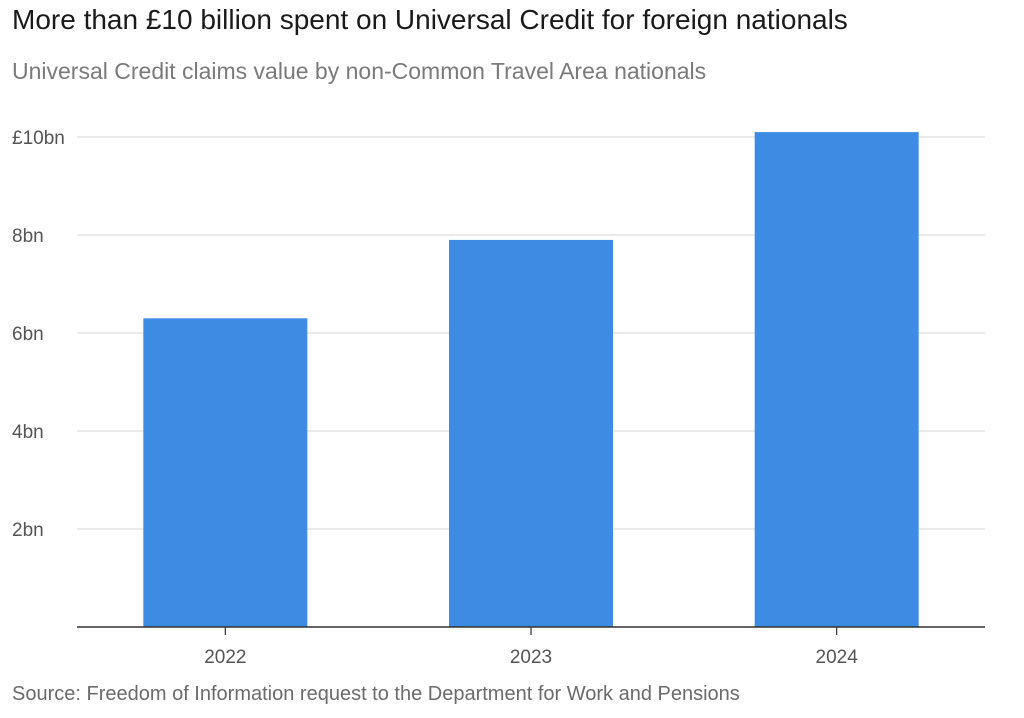  I want to click on x-tick-label: 2023, so click(531, 657).